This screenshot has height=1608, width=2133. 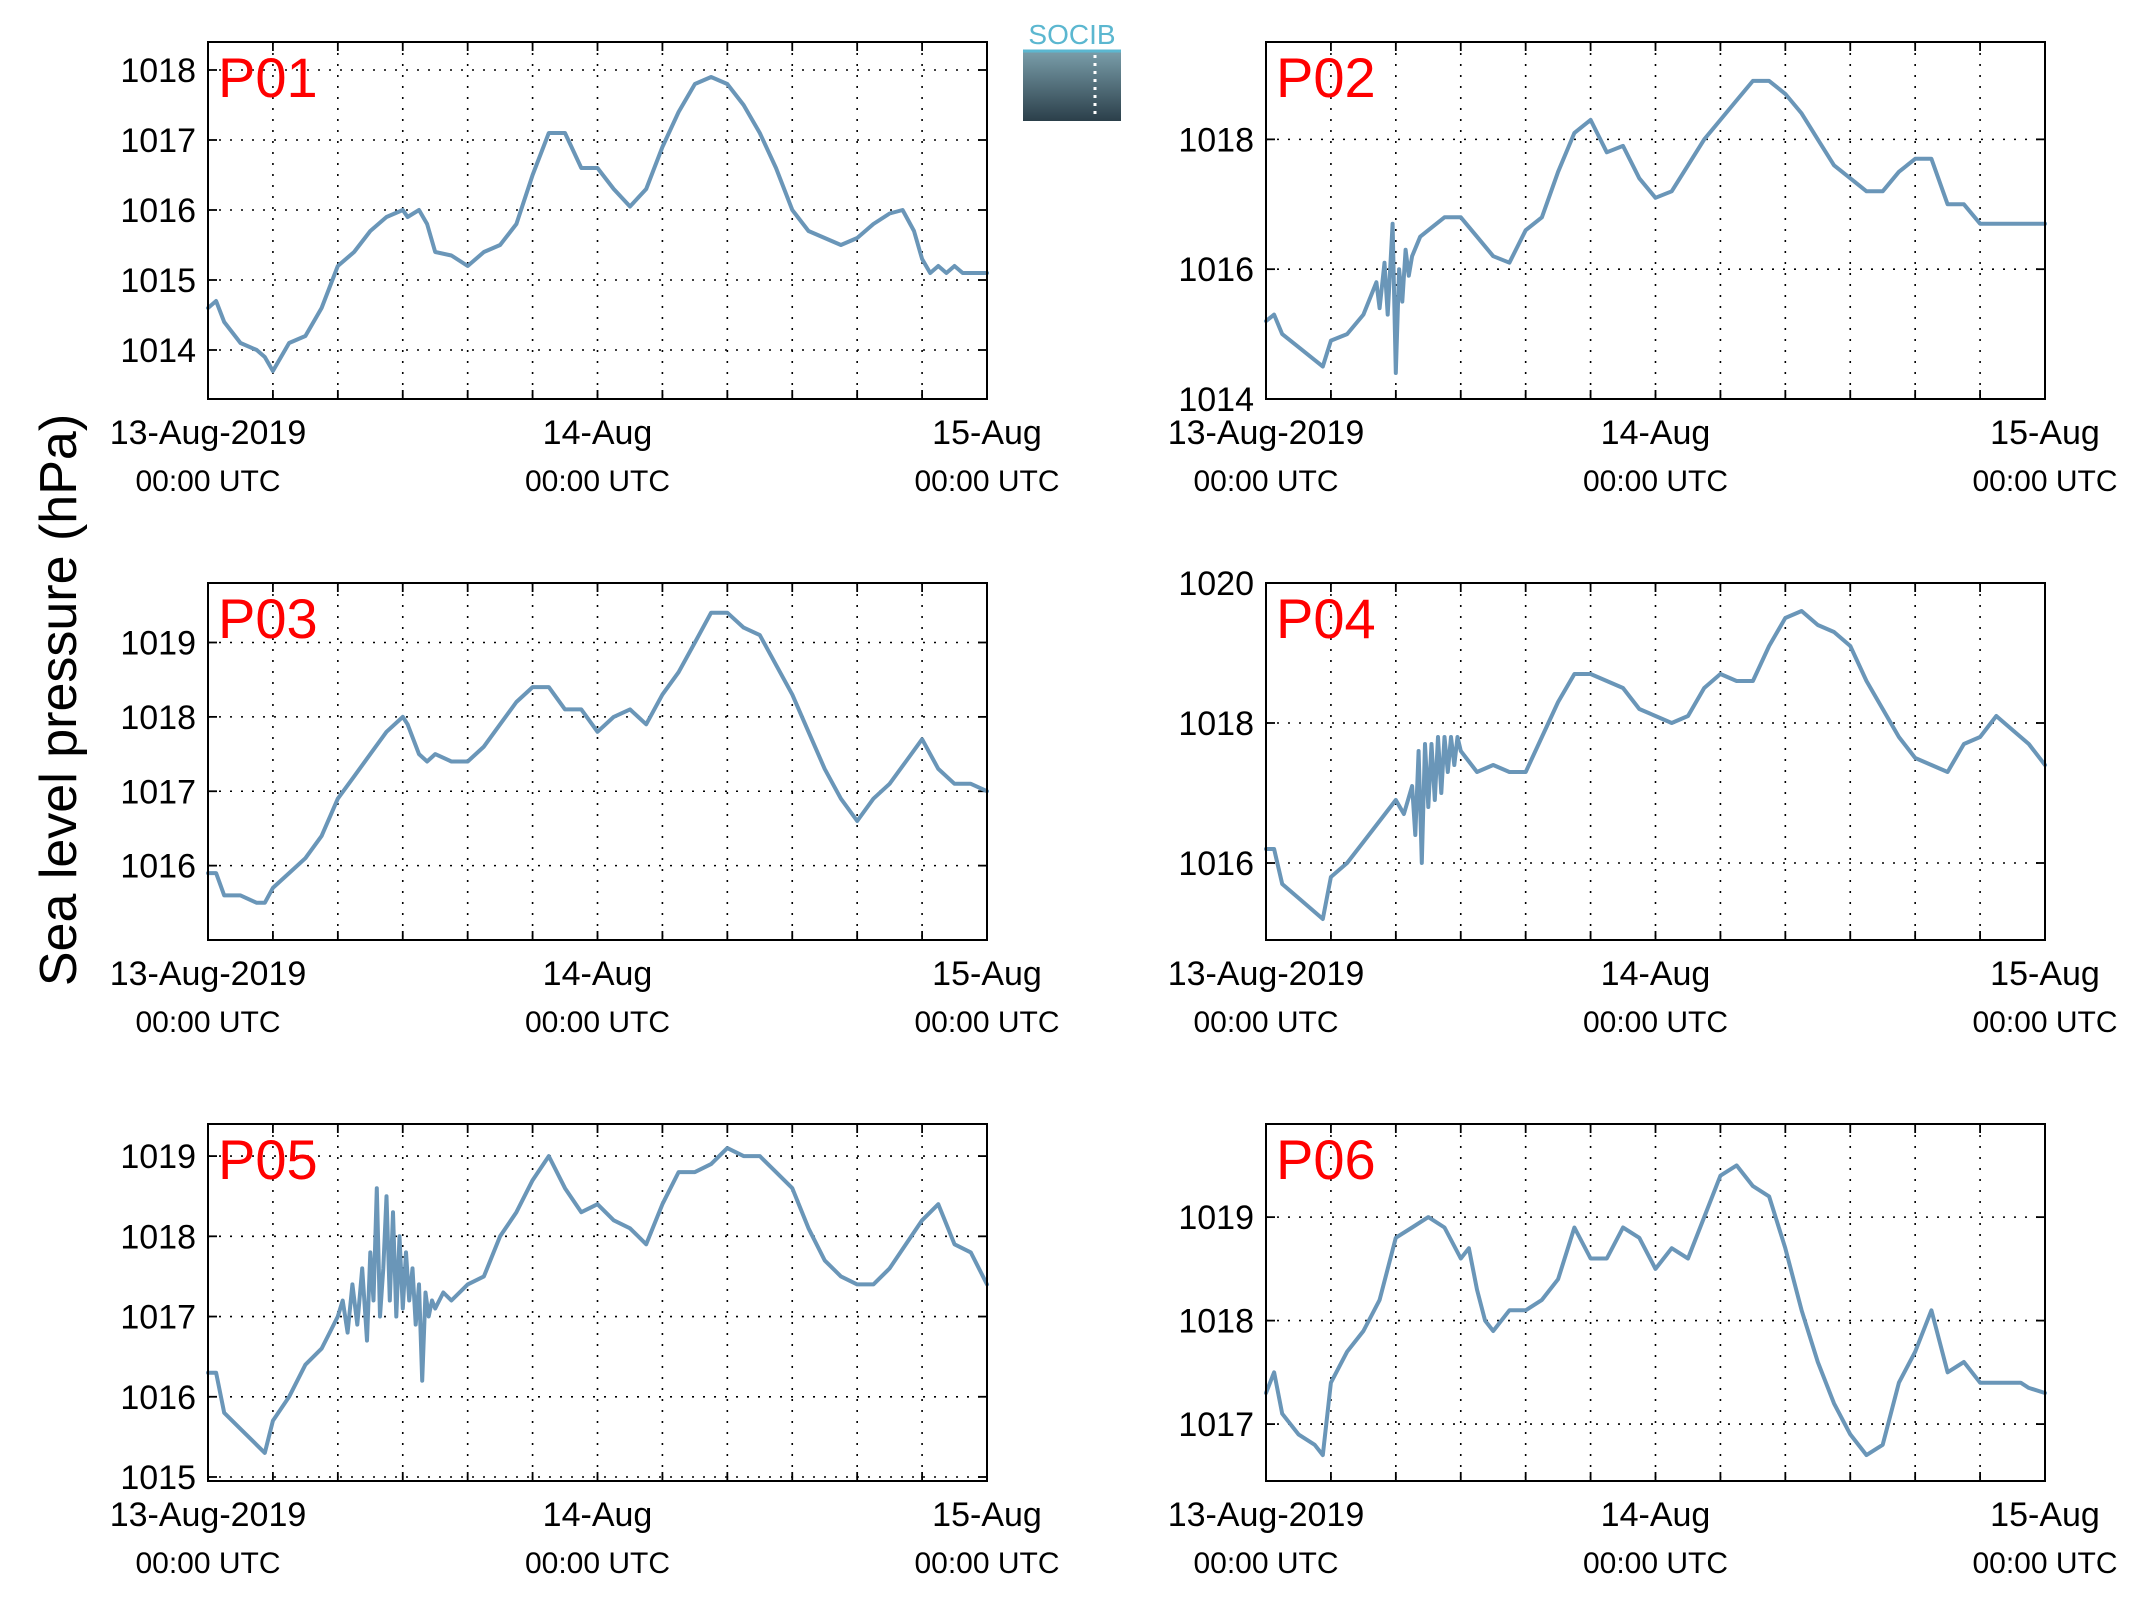 I want to click on socib-logo: SOCIB, so click(x=1072, y=70).